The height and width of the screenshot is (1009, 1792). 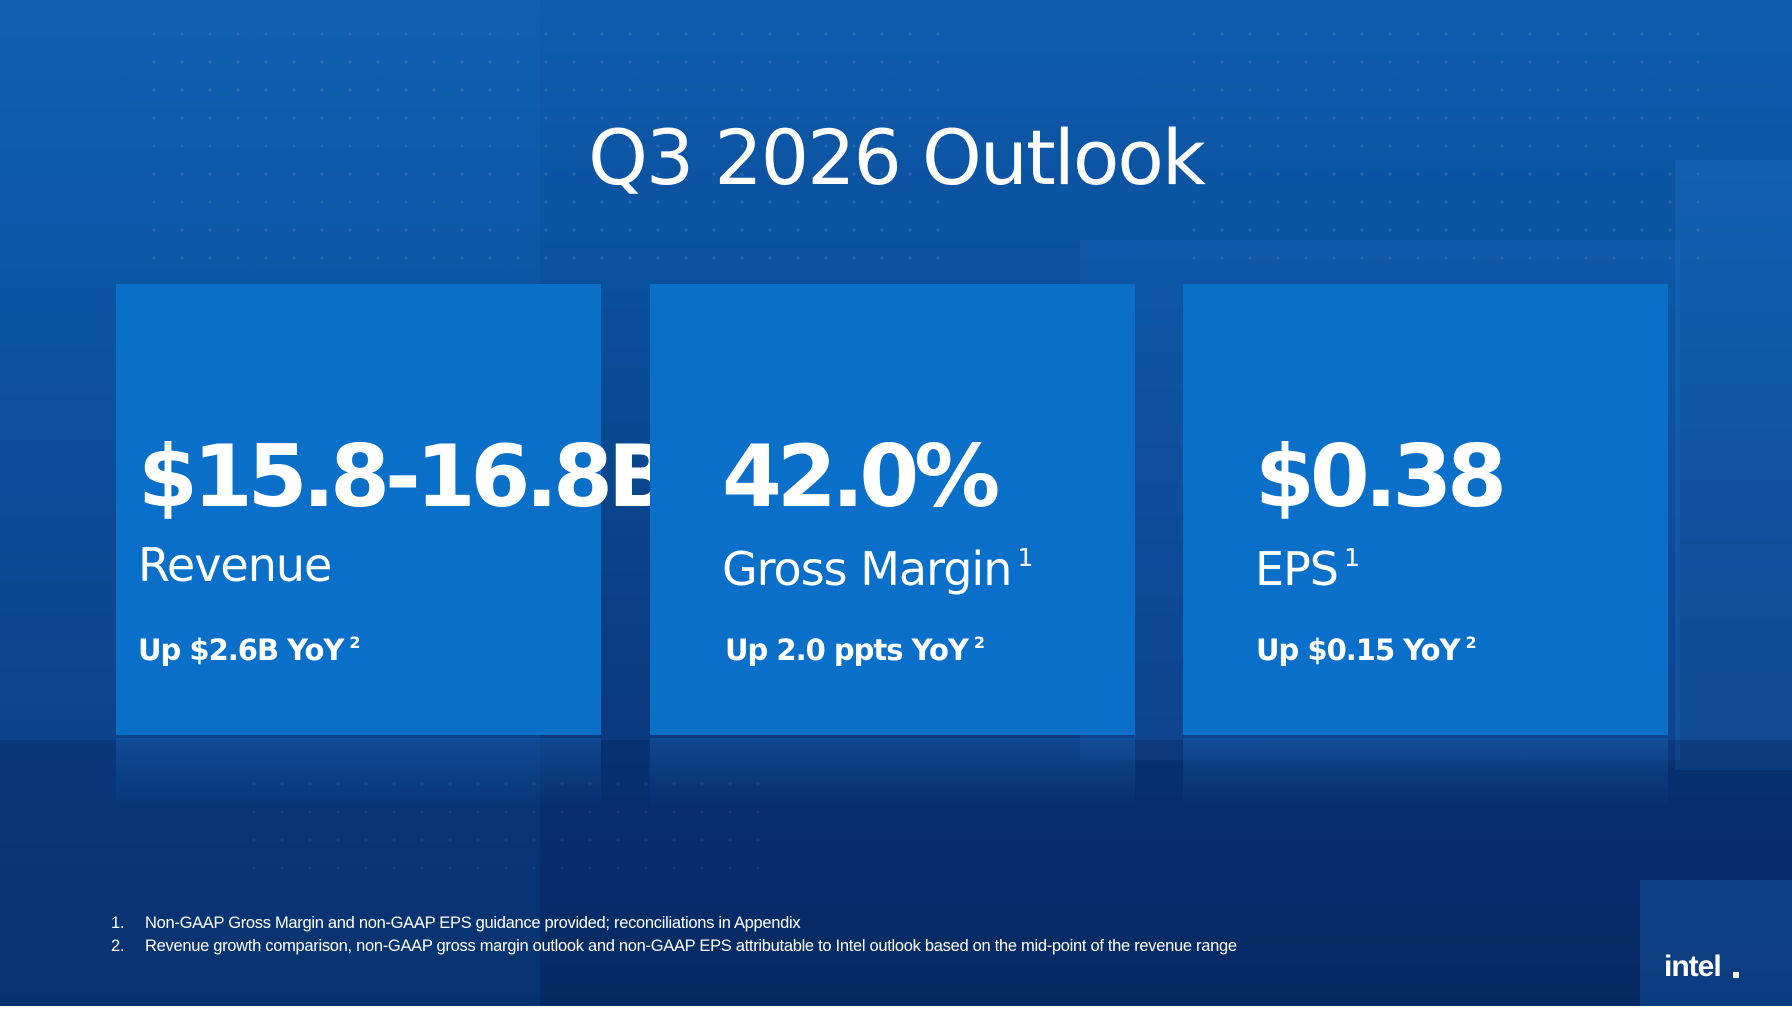 I want to click on revenue-growth: Up $2.6B YoY 2, so click(x=249, y=650).